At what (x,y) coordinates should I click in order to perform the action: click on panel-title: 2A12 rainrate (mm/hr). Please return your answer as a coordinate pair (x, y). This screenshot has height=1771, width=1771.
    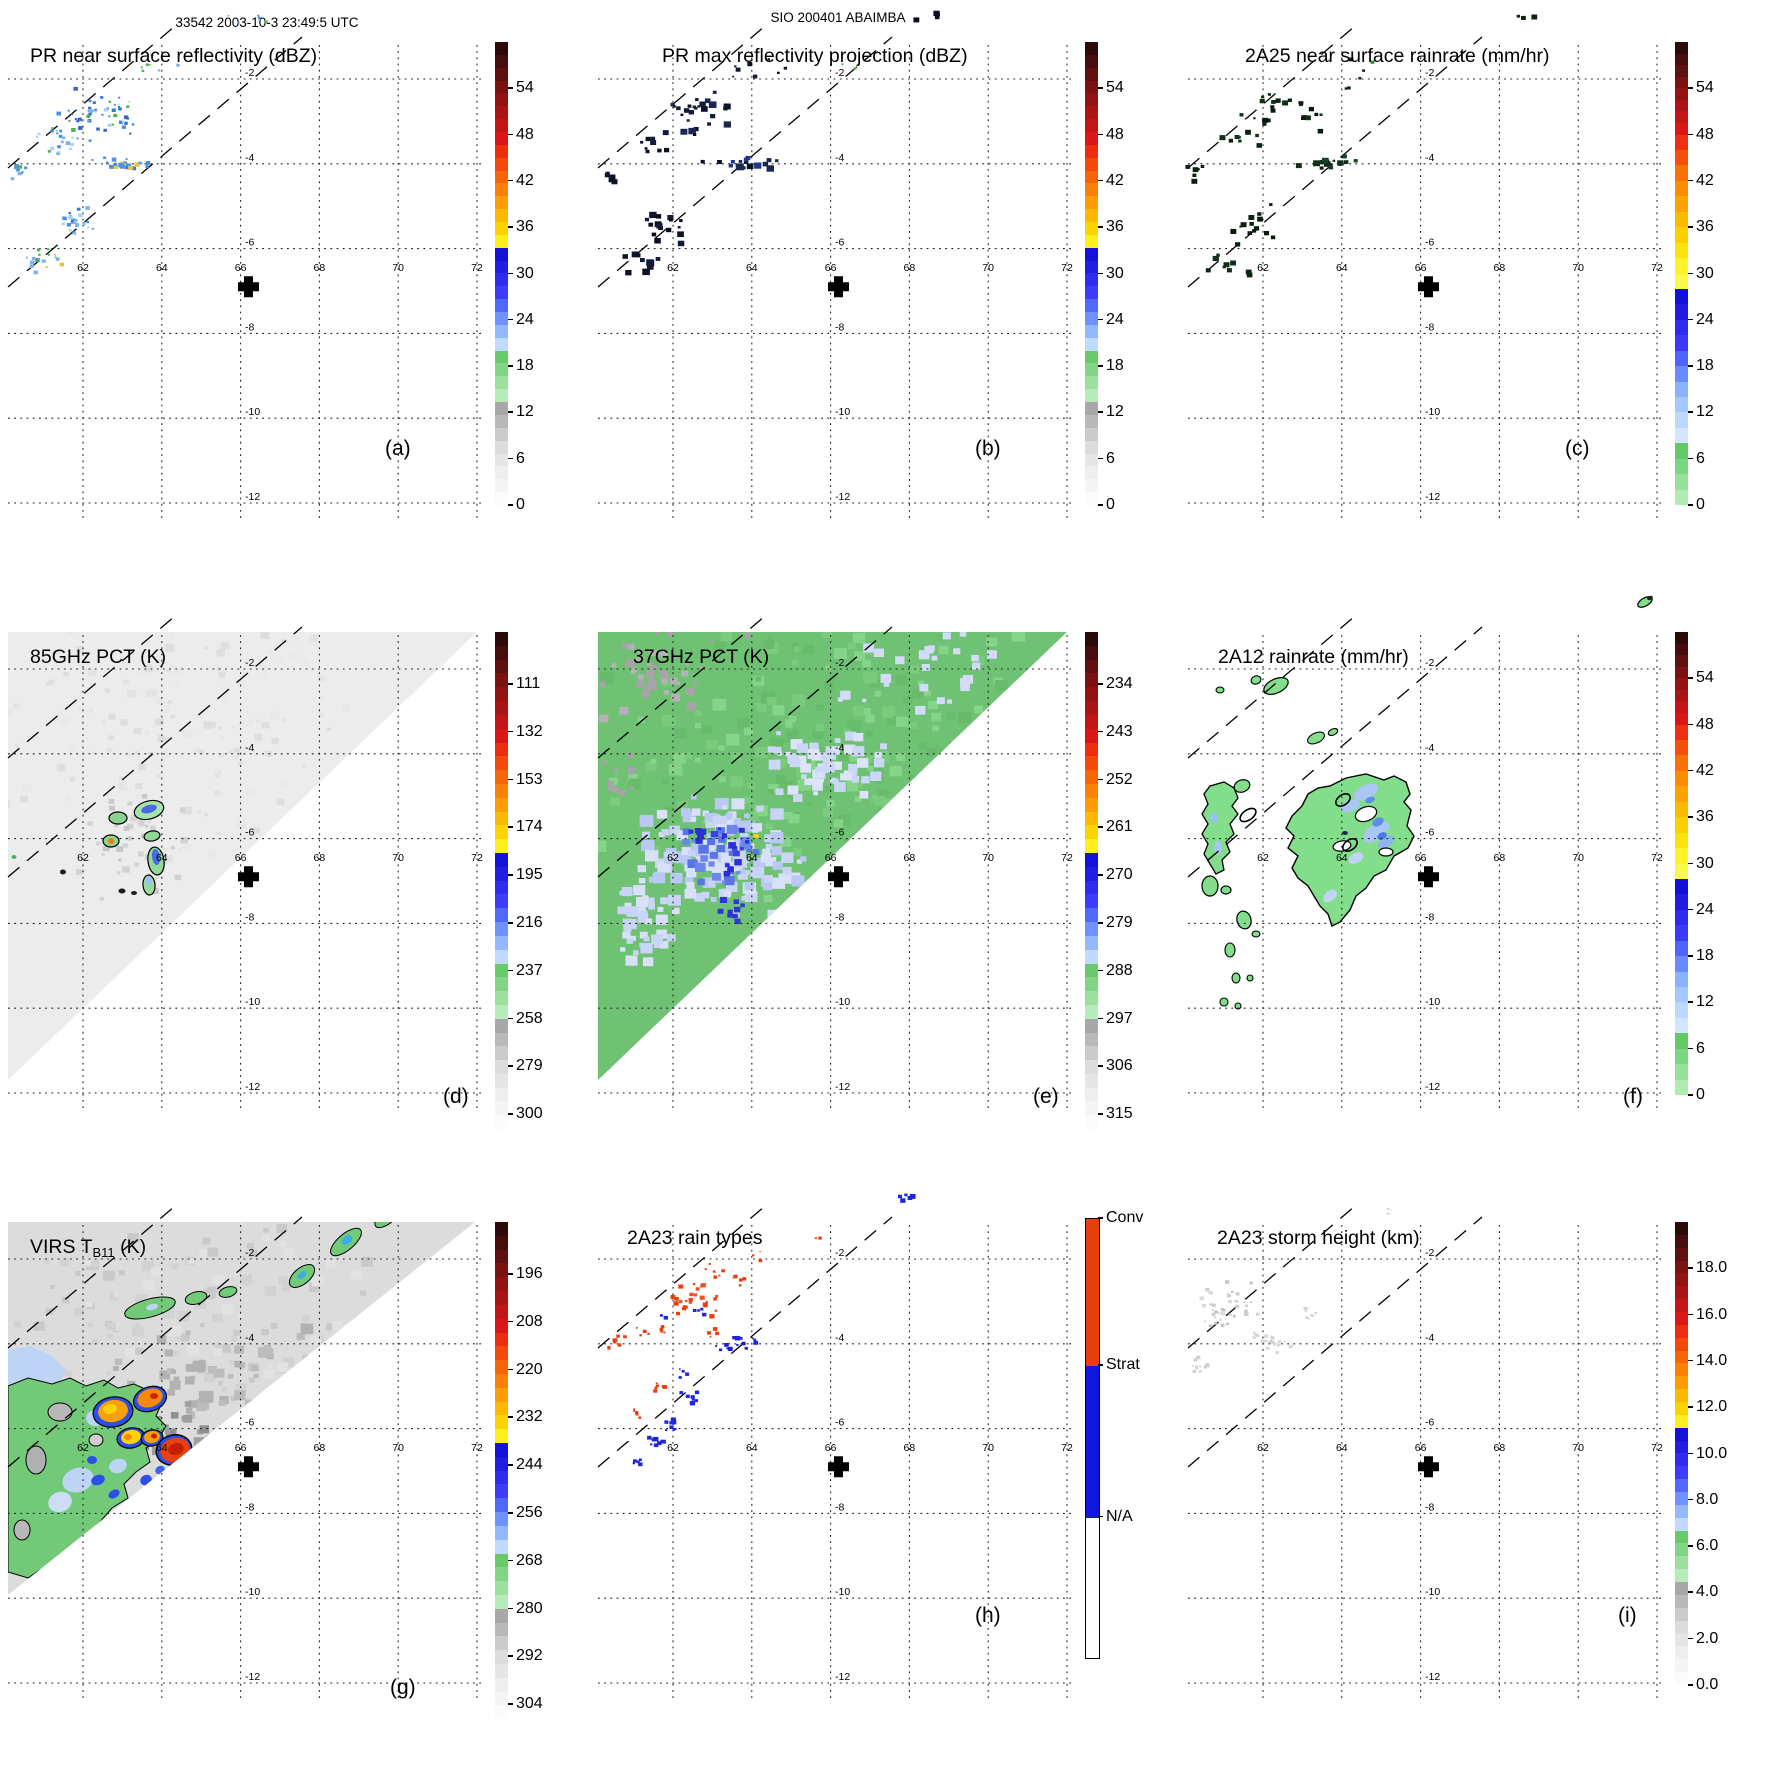
    Looking at the image, I should click on (1313, 657).